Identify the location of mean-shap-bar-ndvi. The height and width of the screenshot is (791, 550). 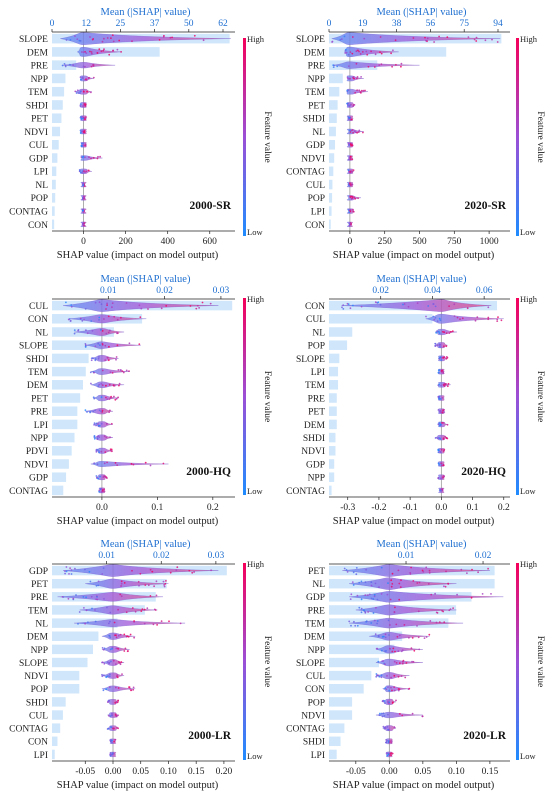
(341, 715).